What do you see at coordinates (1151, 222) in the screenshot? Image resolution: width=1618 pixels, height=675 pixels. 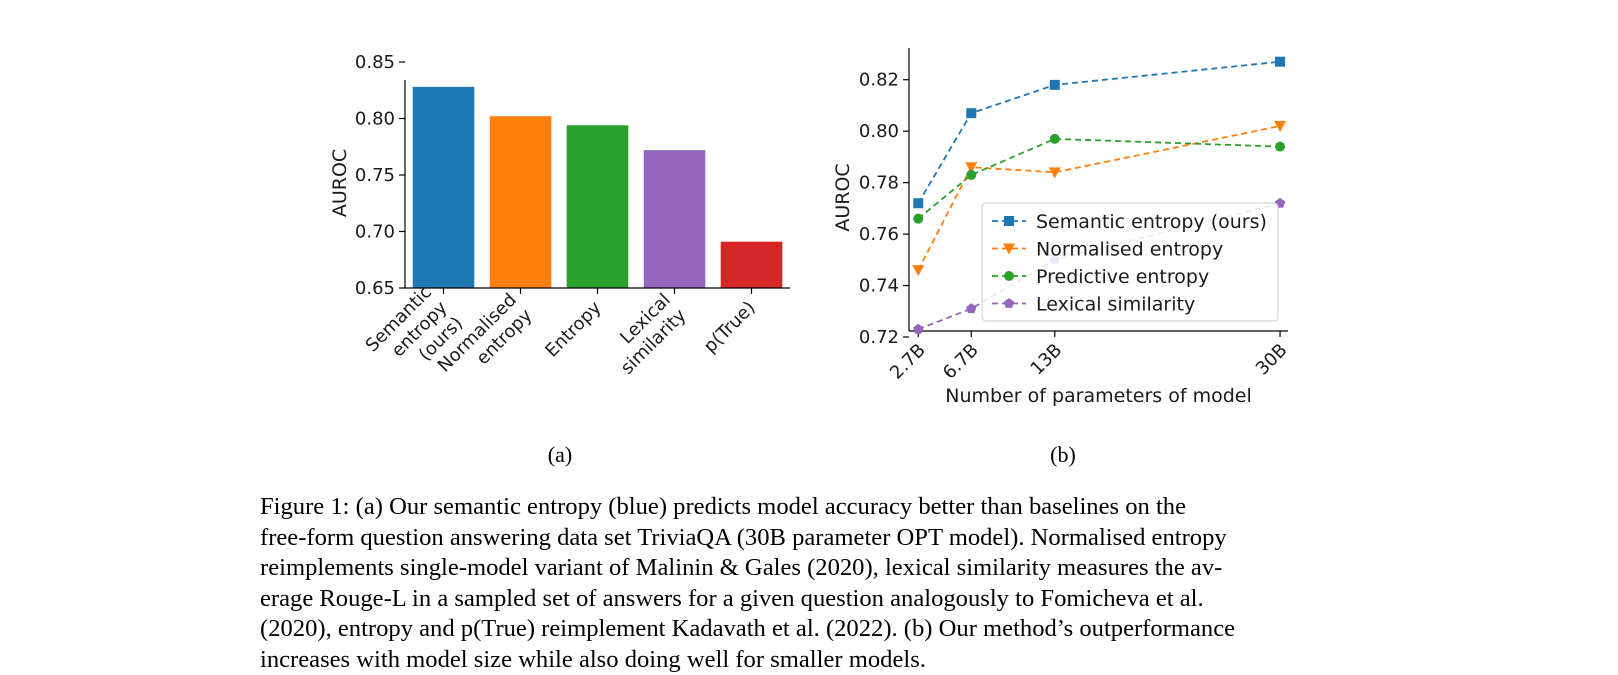 I see `legend-label: Semantic entropy (ours)` at bounding box center [1151, 222].